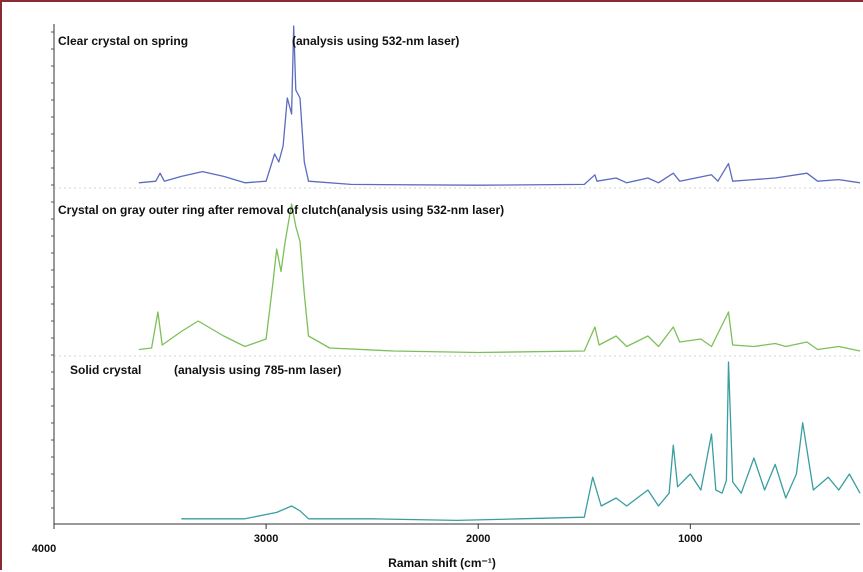 The width and height of the screenshot is (863, 572). I want to click on series-label-3: Solid crystal, so click(105, 370).